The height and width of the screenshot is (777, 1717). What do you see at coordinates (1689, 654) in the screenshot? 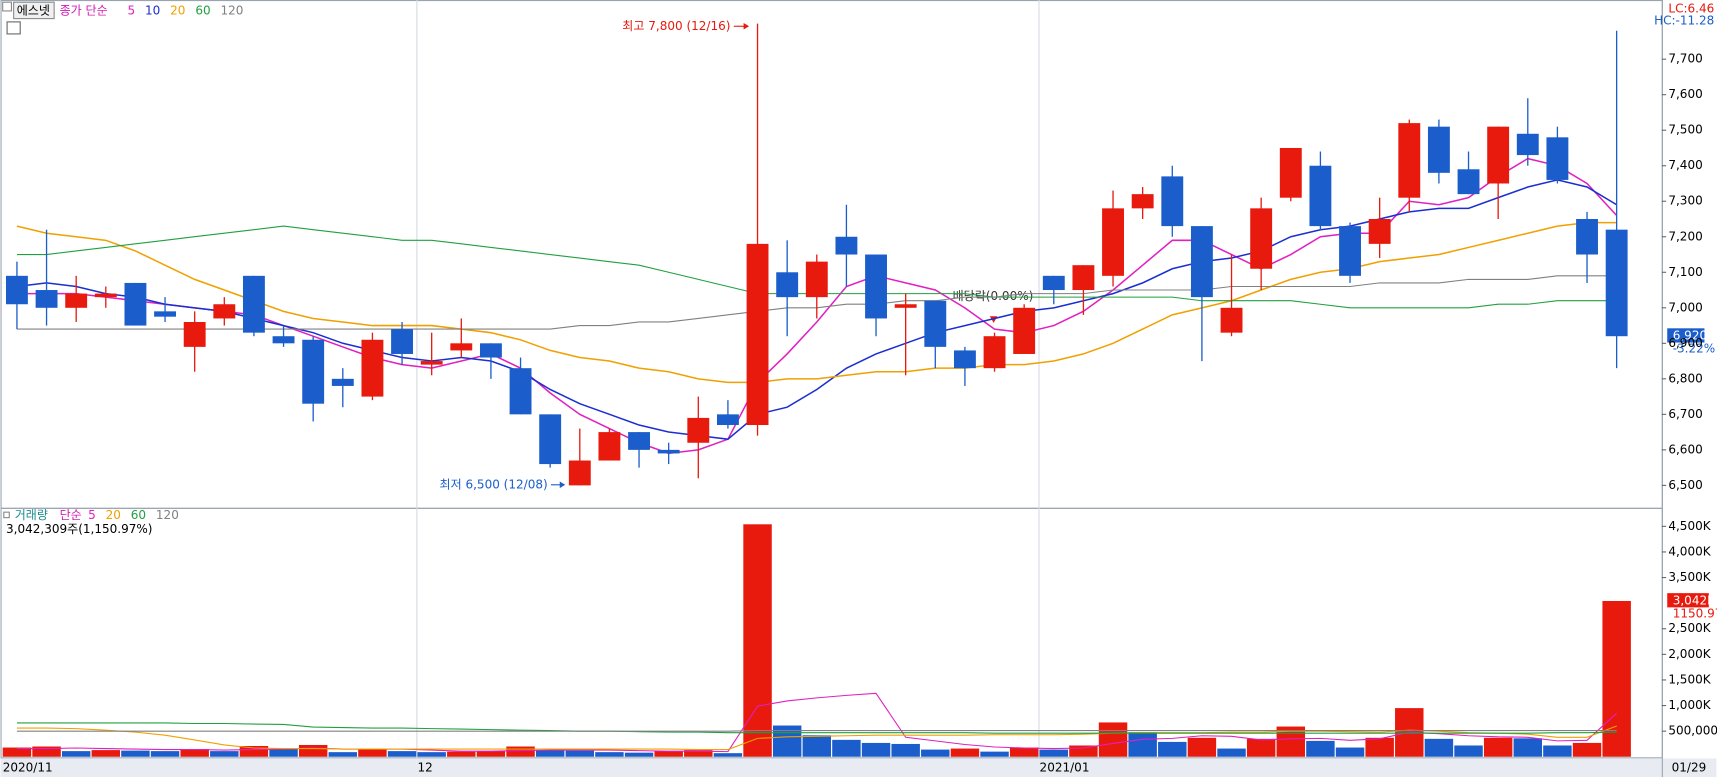
I see `y-tick-label: 2,000K` at bounding box center [1689, 654].